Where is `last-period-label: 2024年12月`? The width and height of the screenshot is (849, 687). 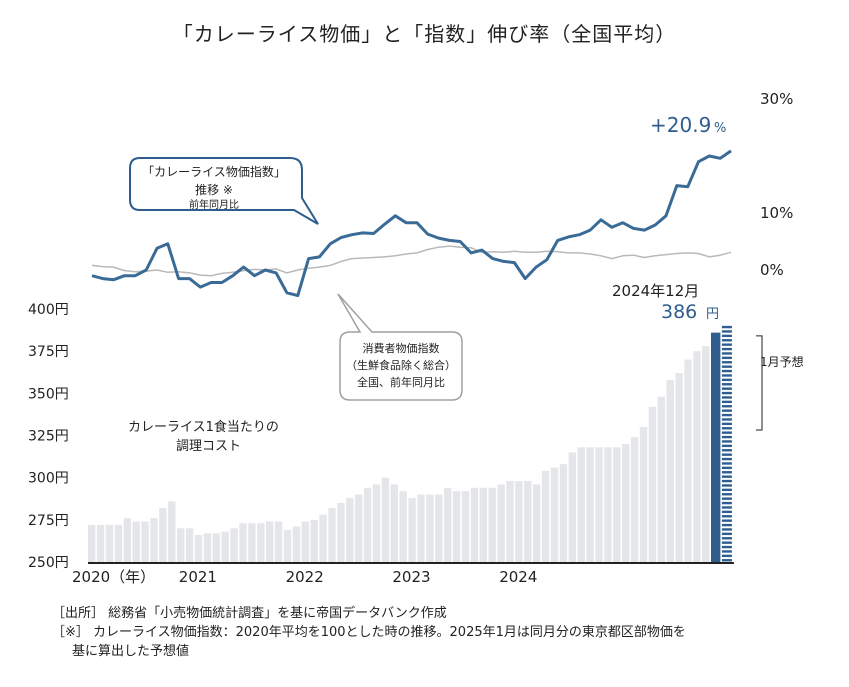 last-period-label: 2024年12月 is located at coordinates (655, 291).